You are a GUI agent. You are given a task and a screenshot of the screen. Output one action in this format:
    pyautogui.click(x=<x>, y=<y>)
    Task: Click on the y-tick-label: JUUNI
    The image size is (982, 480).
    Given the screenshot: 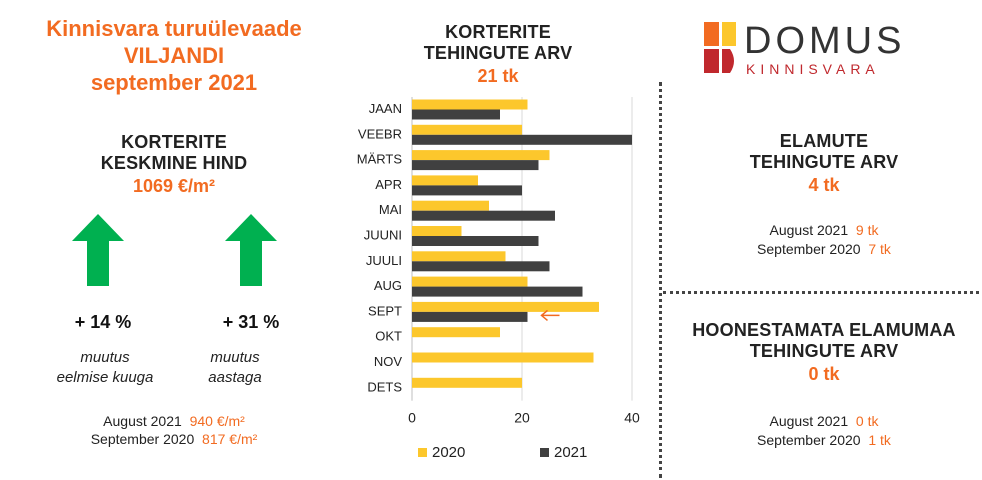 What is the action you would take?
    pyautogui.click(x=383, y=235)
    